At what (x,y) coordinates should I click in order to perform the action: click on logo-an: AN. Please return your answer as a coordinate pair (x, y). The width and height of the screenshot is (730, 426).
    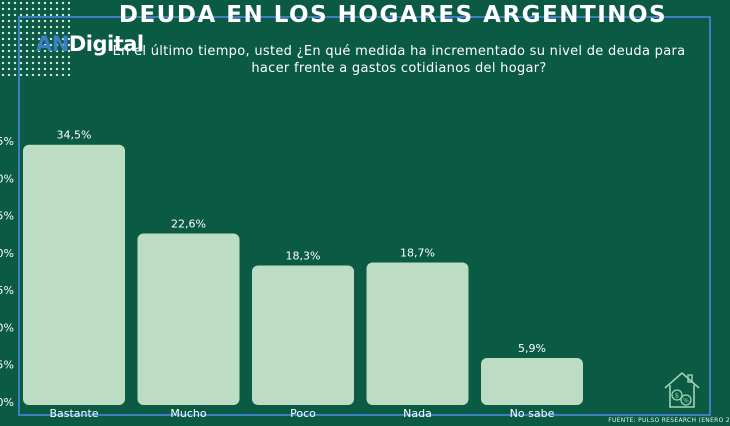
    Looking at the image, I should click on (52, 44).